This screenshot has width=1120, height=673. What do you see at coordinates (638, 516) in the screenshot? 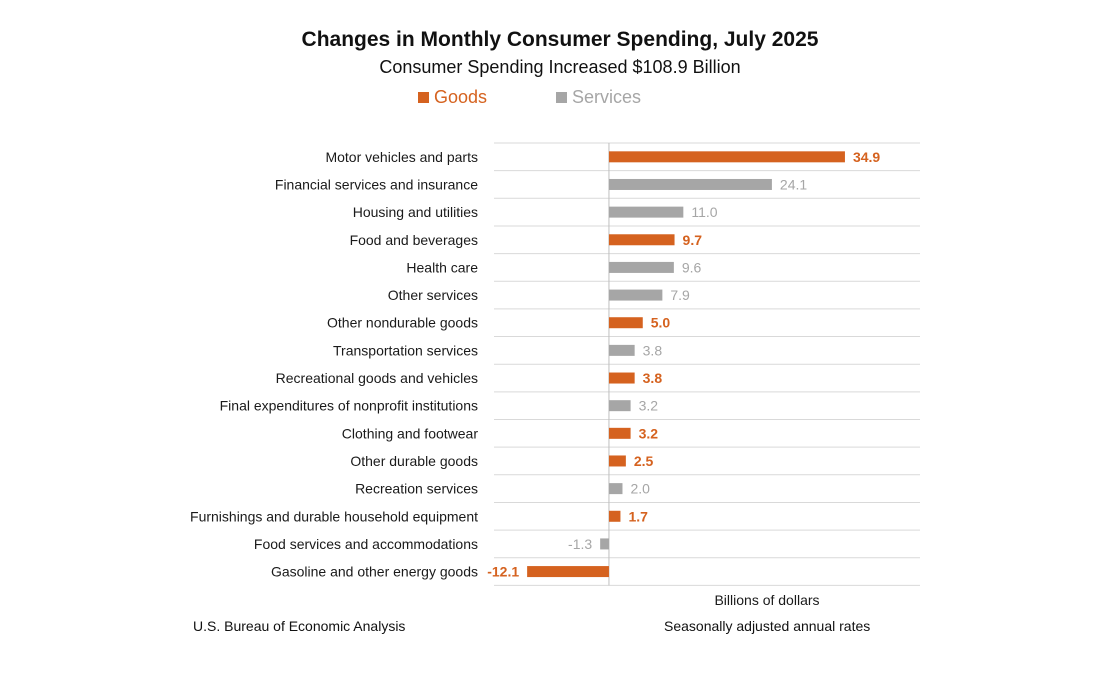
I see `data-label: 1.7` at bounding box center [638, 516].